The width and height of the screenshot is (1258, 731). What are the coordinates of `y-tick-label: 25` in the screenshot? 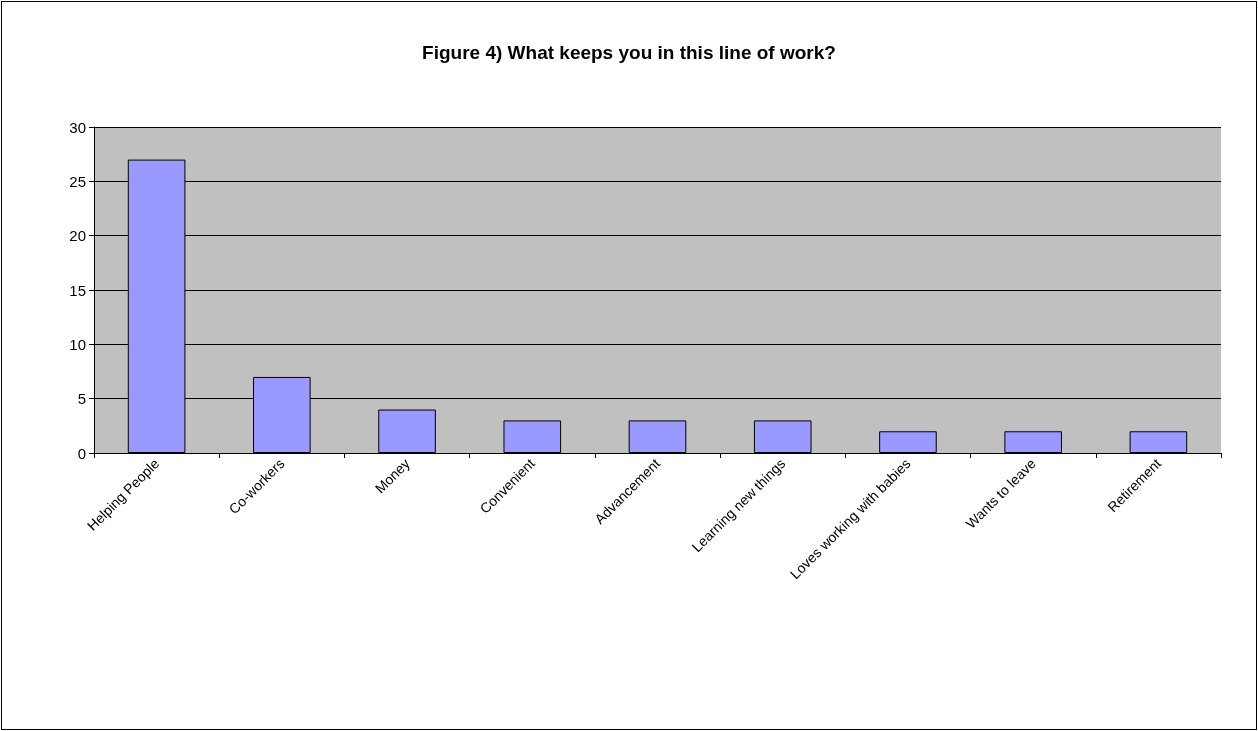 It's located at (77, 181).